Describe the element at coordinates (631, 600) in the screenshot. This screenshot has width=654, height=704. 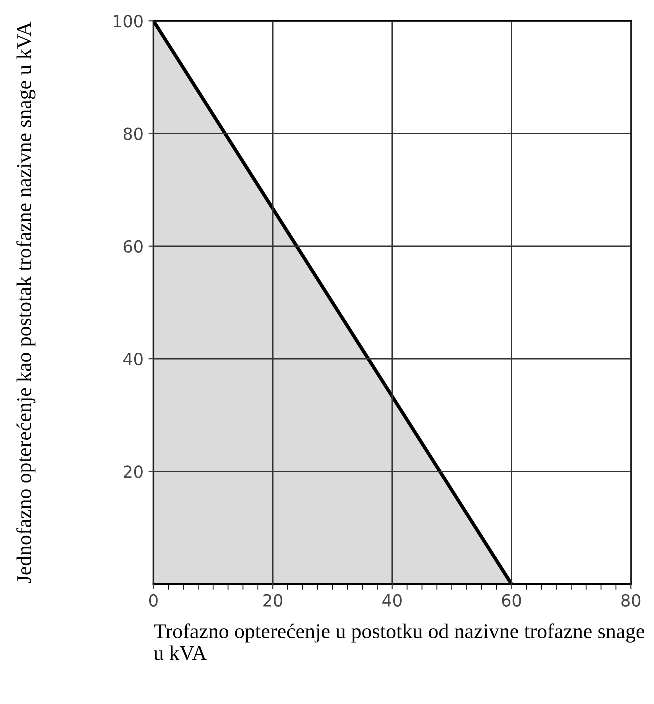
I see `x-tick-label: 80` at that location.